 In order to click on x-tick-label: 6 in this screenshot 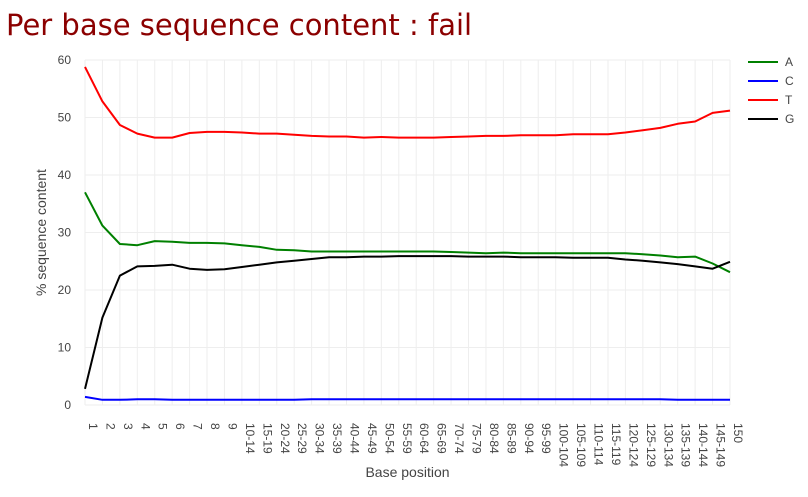, I will do `click(180, 426)`.